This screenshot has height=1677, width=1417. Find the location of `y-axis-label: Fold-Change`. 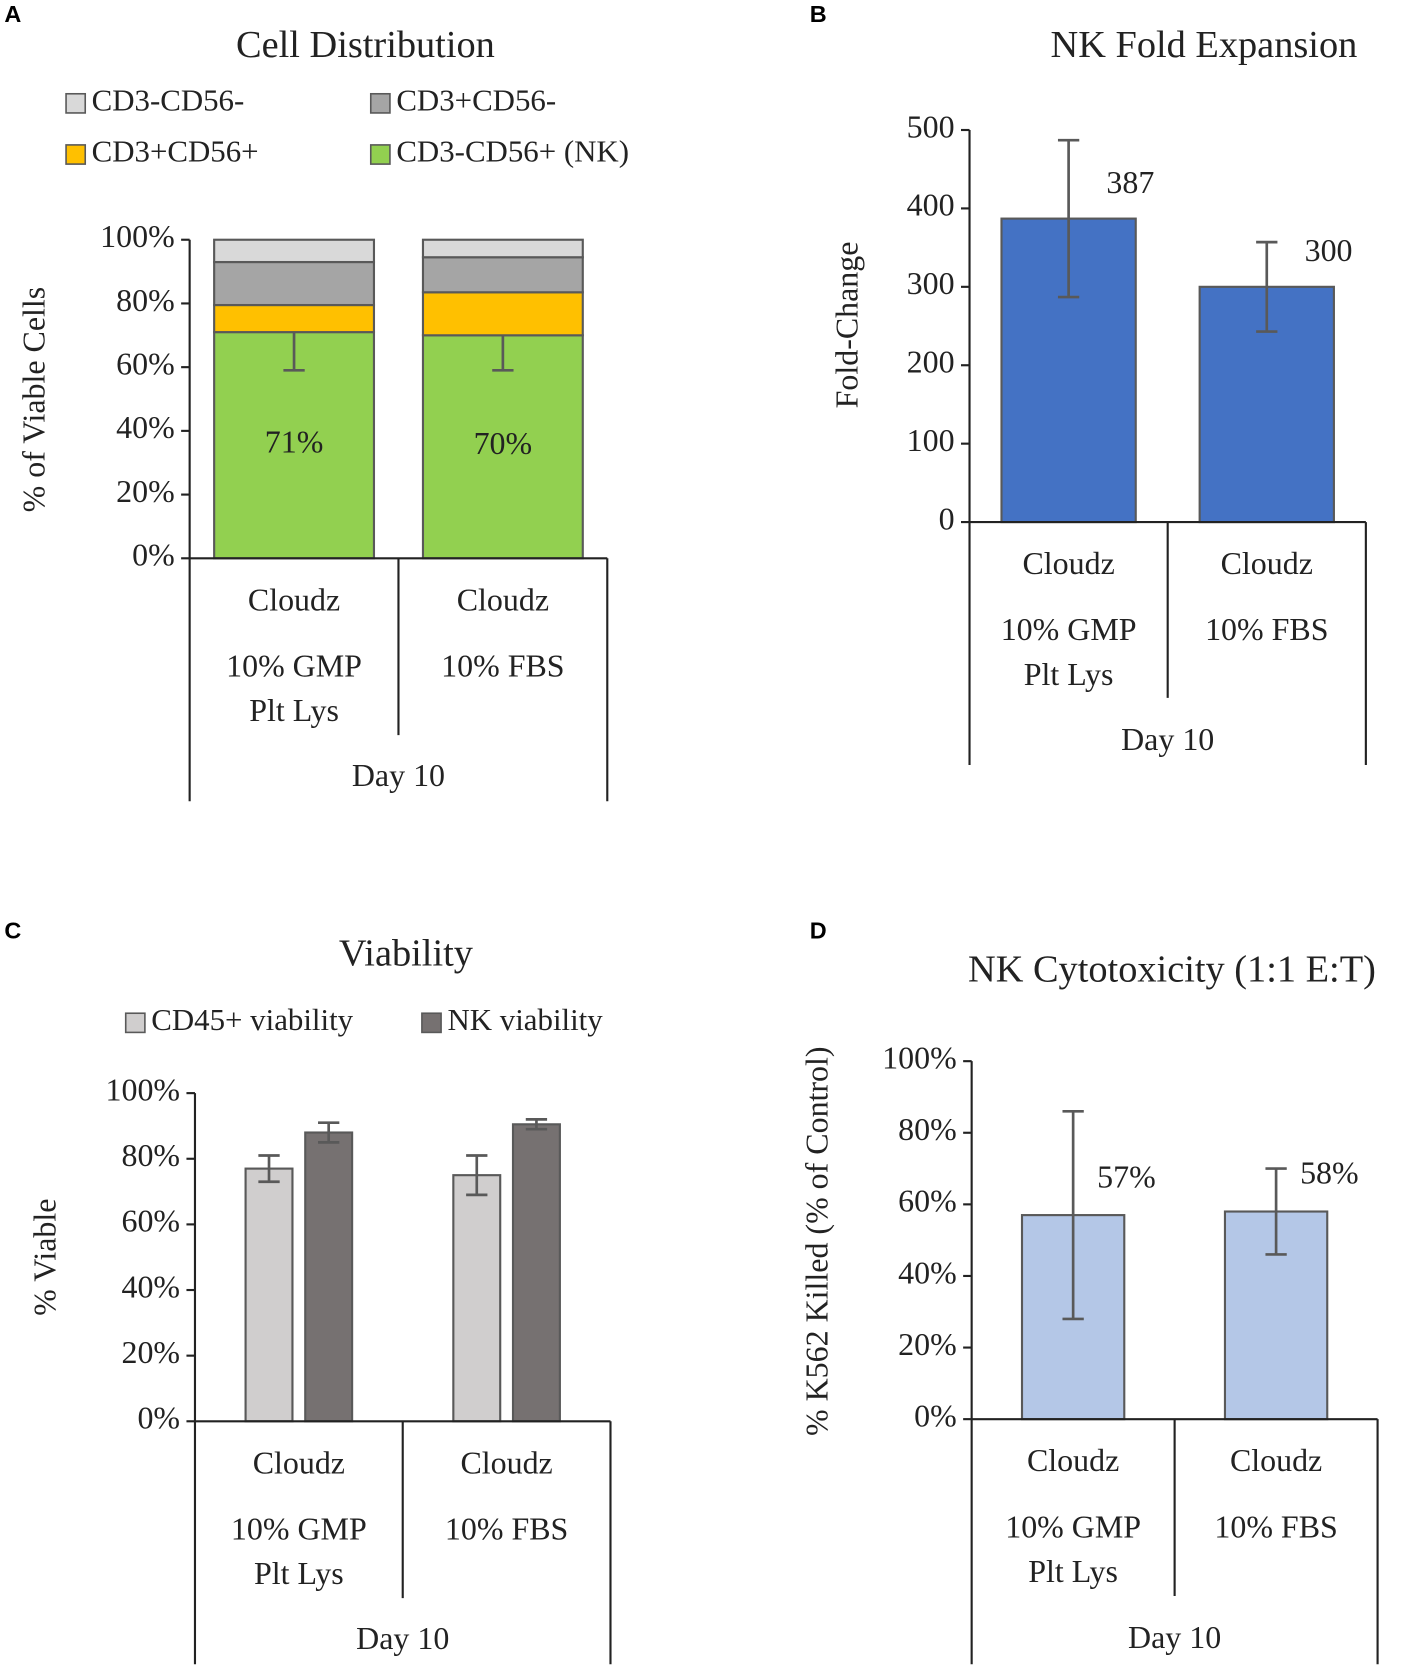

y-axis-label: Fold-Change is located at coordinates (847, 325).